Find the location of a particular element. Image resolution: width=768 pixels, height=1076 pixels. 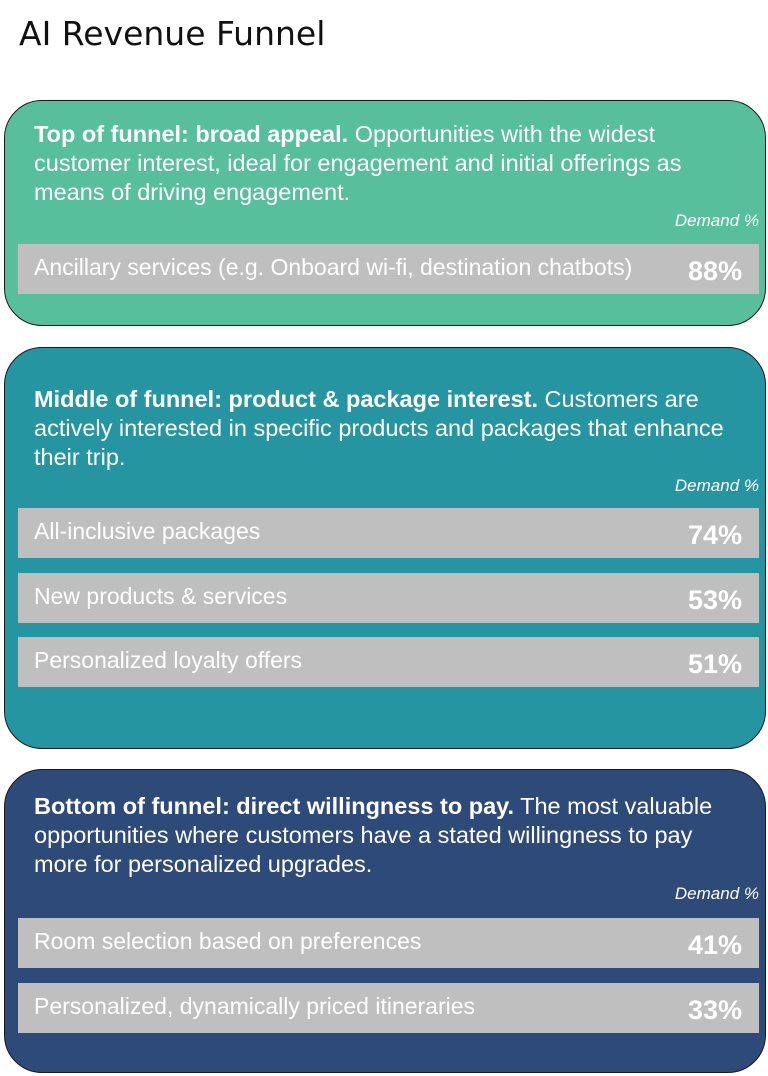

item-label: Personalized loyalty offers is located at coordinates (168, 660).